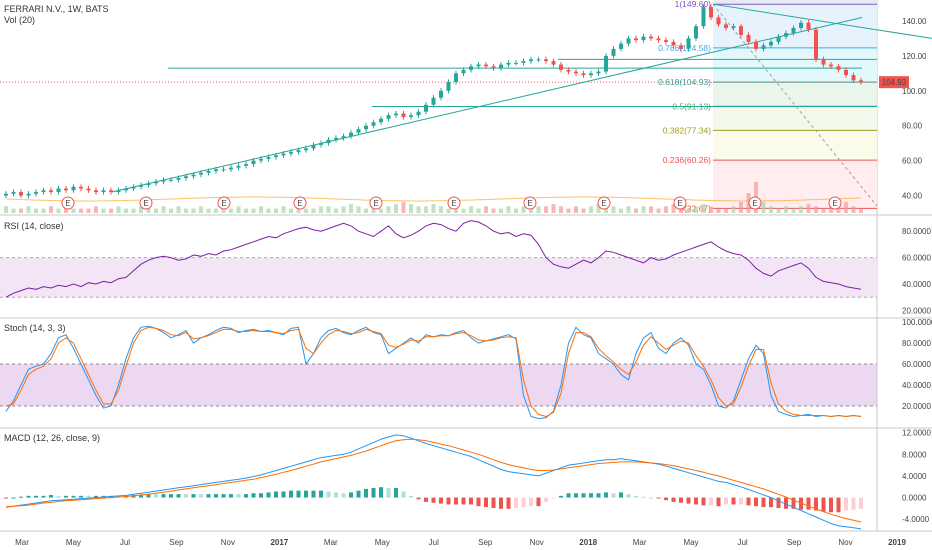  I want to click on time-axis-tick: Mar, so click(331, 542).